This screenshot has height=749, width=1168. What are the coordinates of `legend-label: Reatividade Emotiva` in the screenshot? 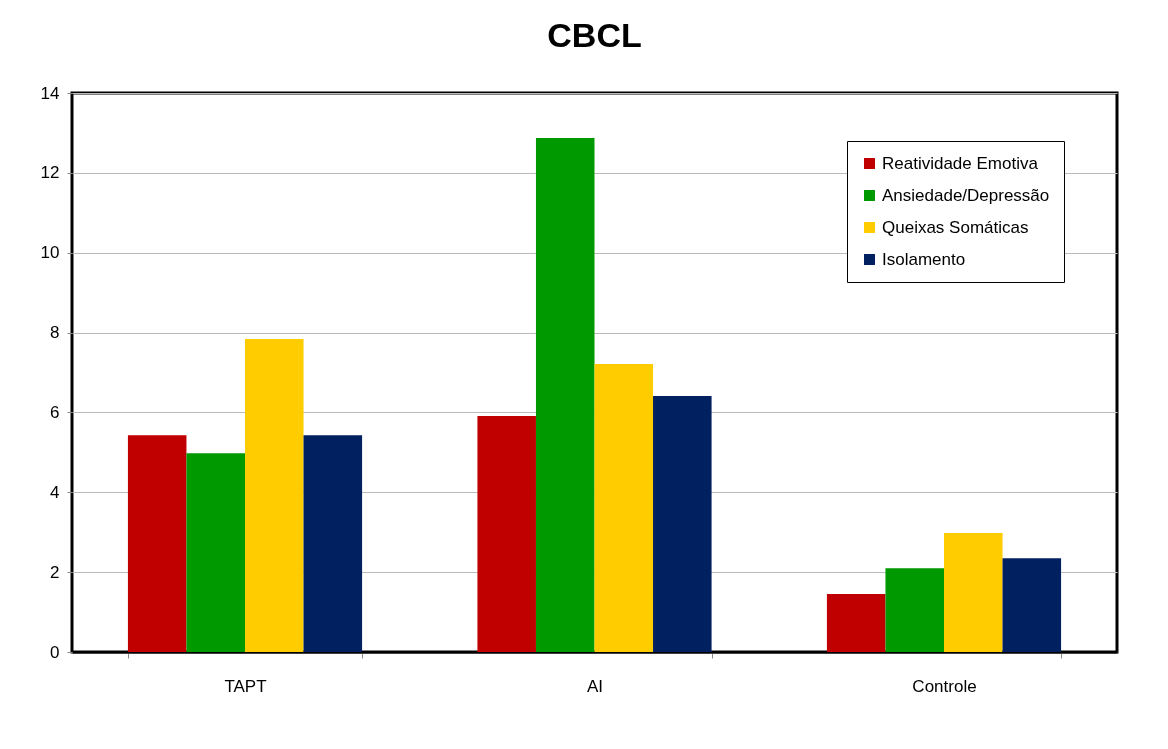 It's located at (960, 163).